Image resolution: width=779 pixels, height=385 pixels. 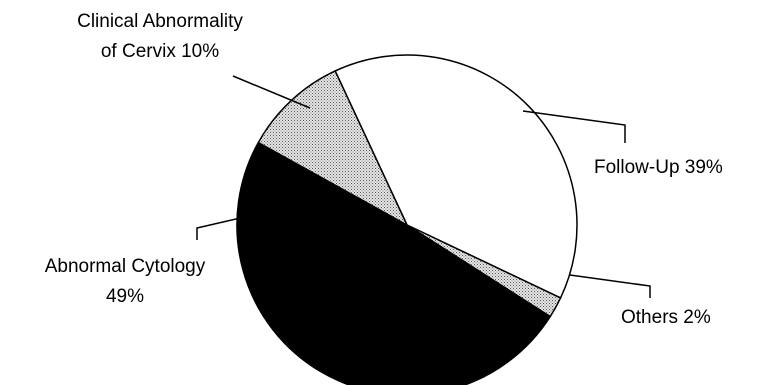 I want to click on label-clinical-abnormality-line1: Clinical Abnormality, so click(x=160, y=21).